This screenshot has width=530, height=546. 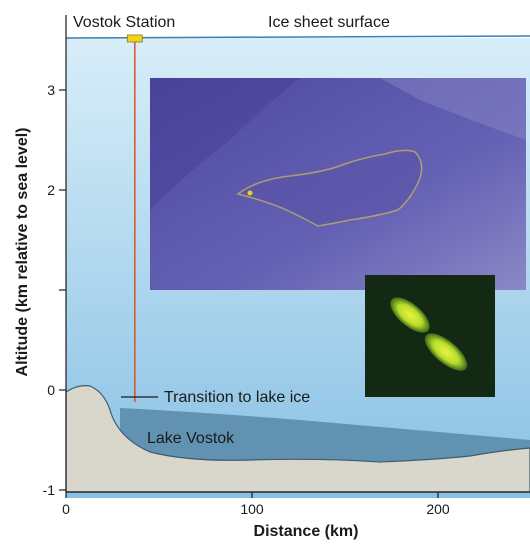 I want to click on lake-outline, so click(x=329, y=188).